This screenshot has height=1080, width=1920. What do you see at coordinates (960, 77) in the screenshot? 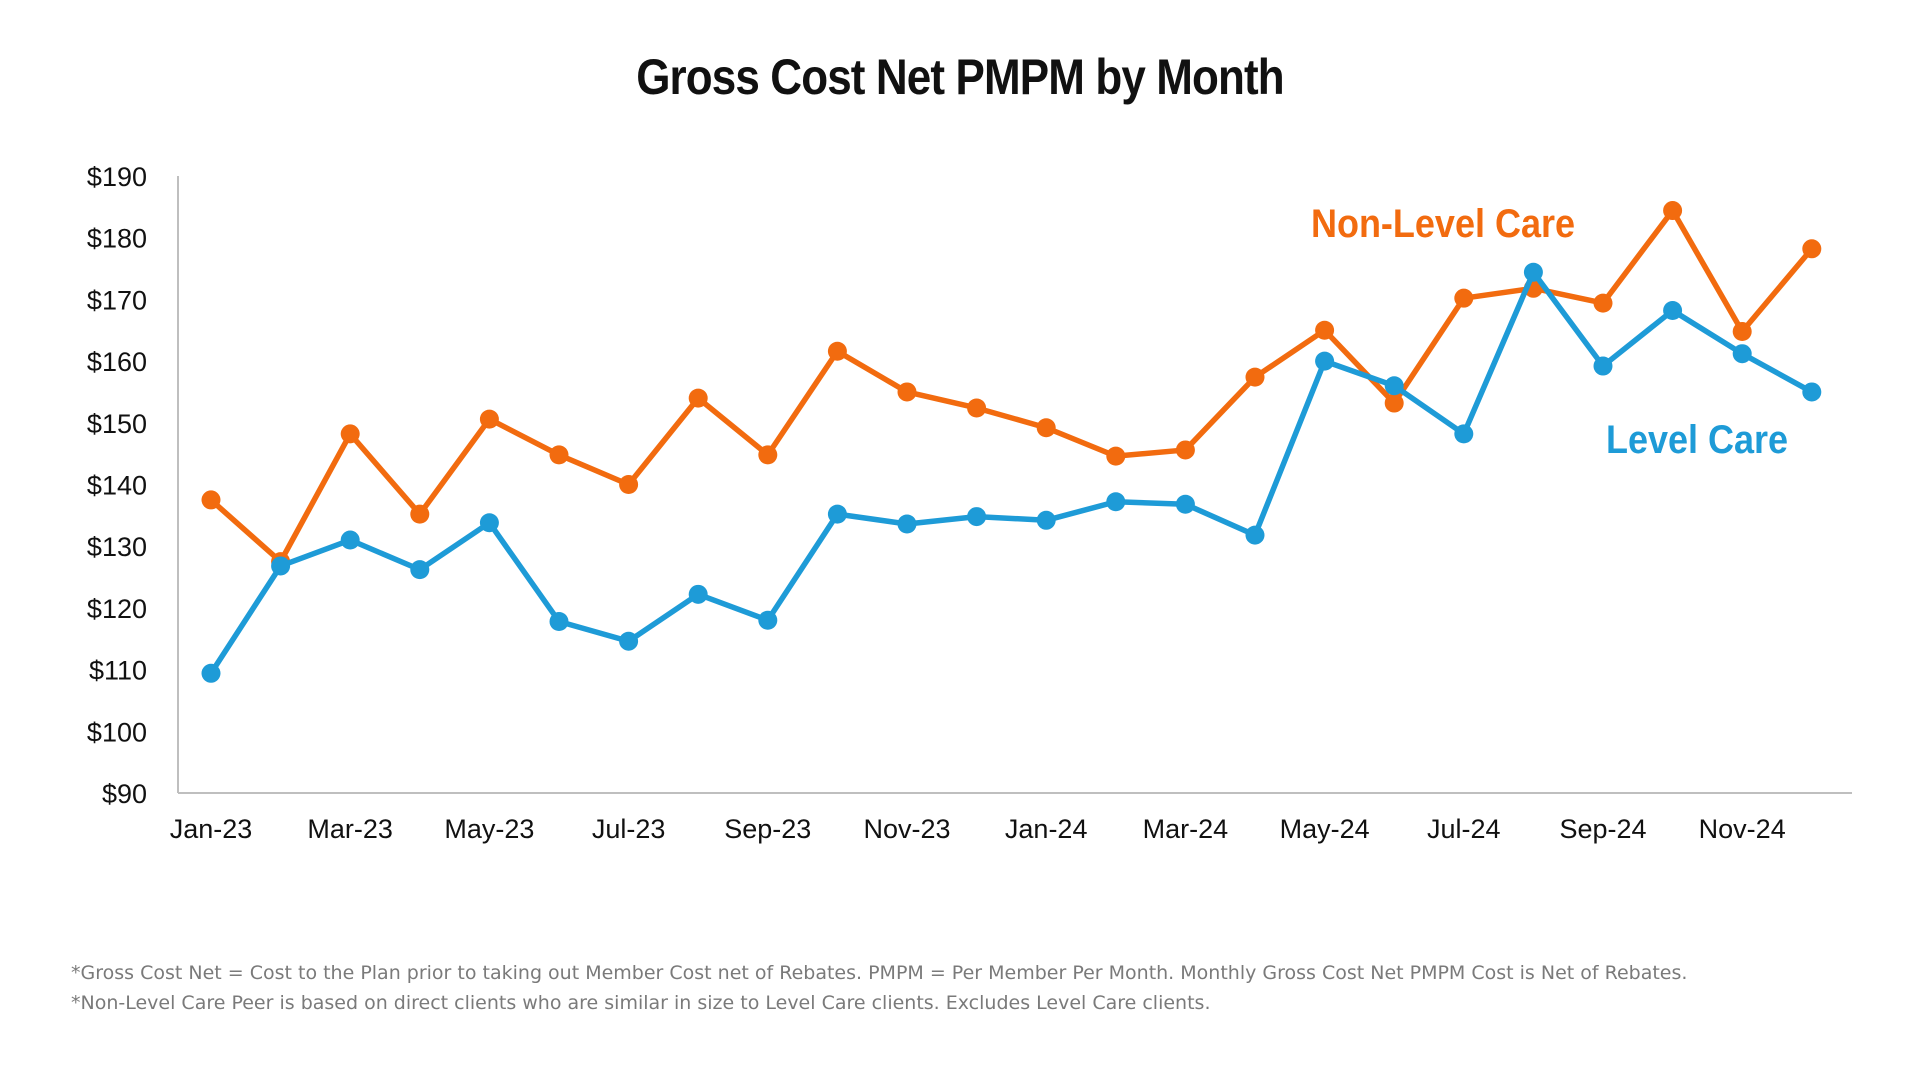
I see `chart-title: Gross Cost Net PMPM by Month` at bounding box center [960, 77].